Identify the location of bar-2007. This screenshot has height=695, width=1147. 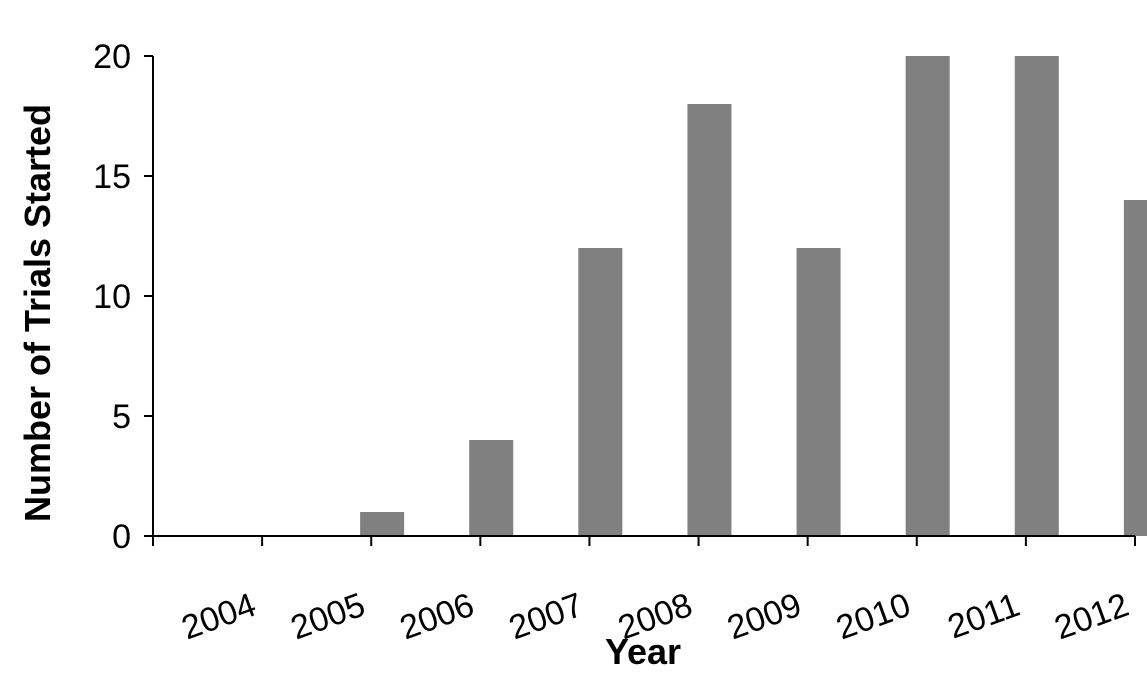
(600, 392).